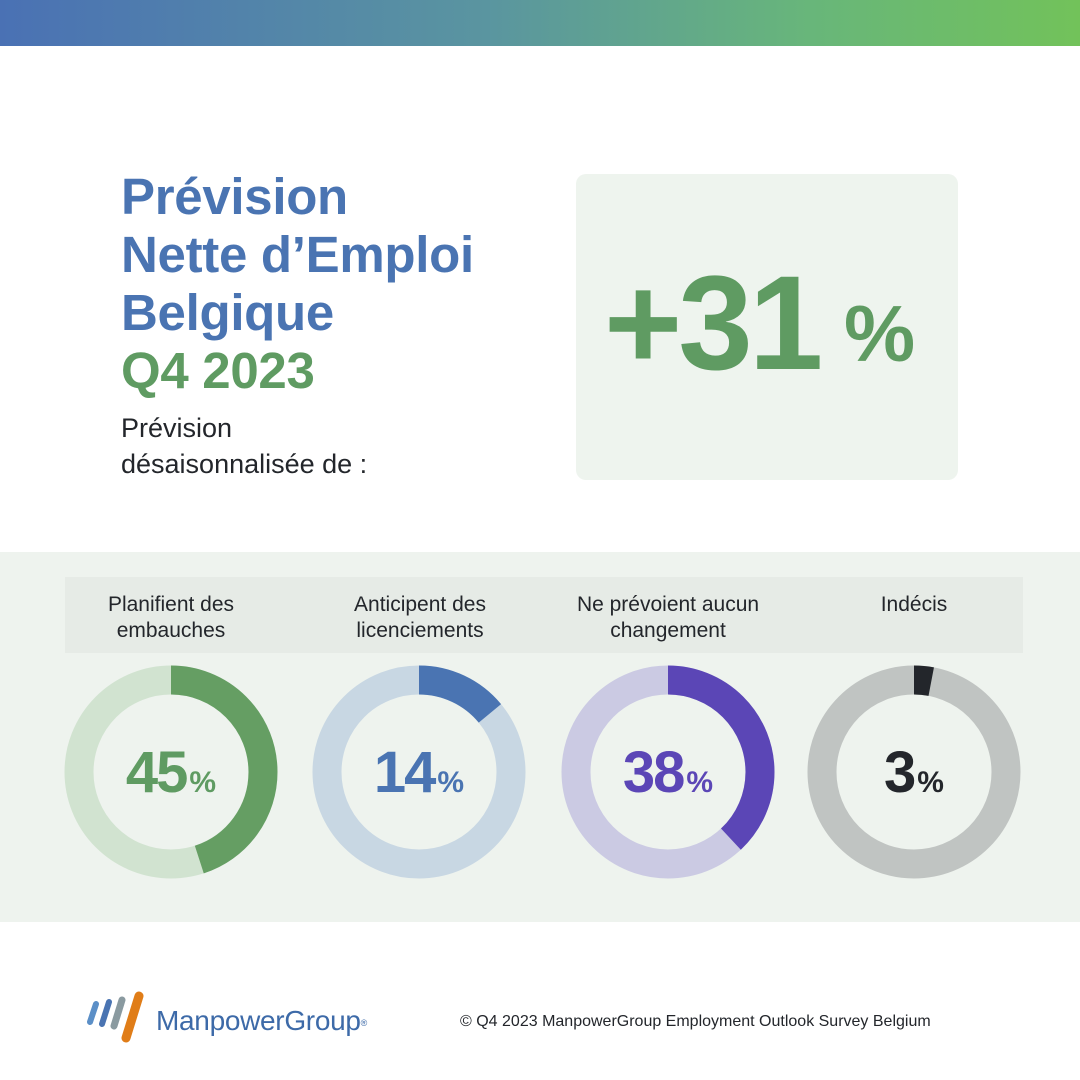 This screenshot has height=1080, width=1080. I want to click on donut-number-hiring: 45, so click(156, 772).